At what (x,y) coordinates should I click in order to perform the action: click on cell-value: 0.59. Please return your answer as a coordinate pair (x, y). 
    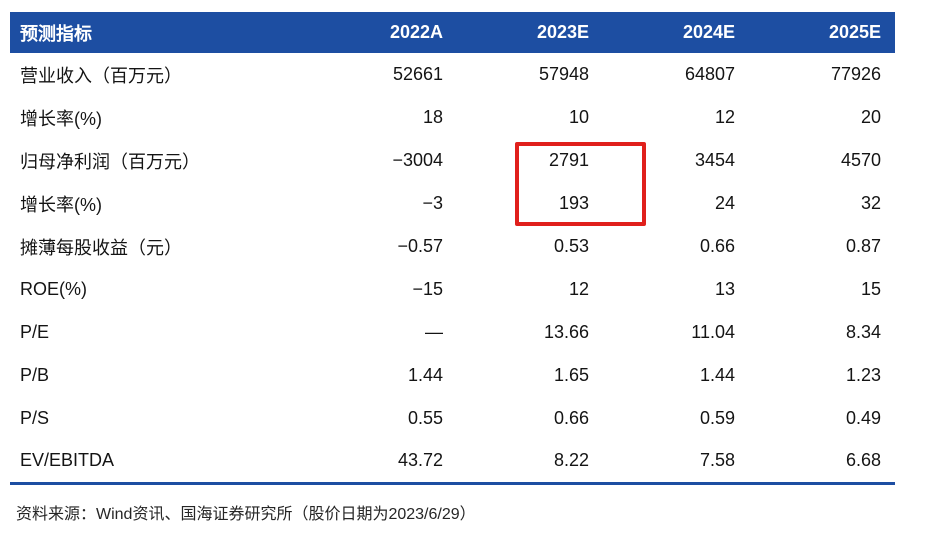
    Looking at the image, I should click on (676, 418).